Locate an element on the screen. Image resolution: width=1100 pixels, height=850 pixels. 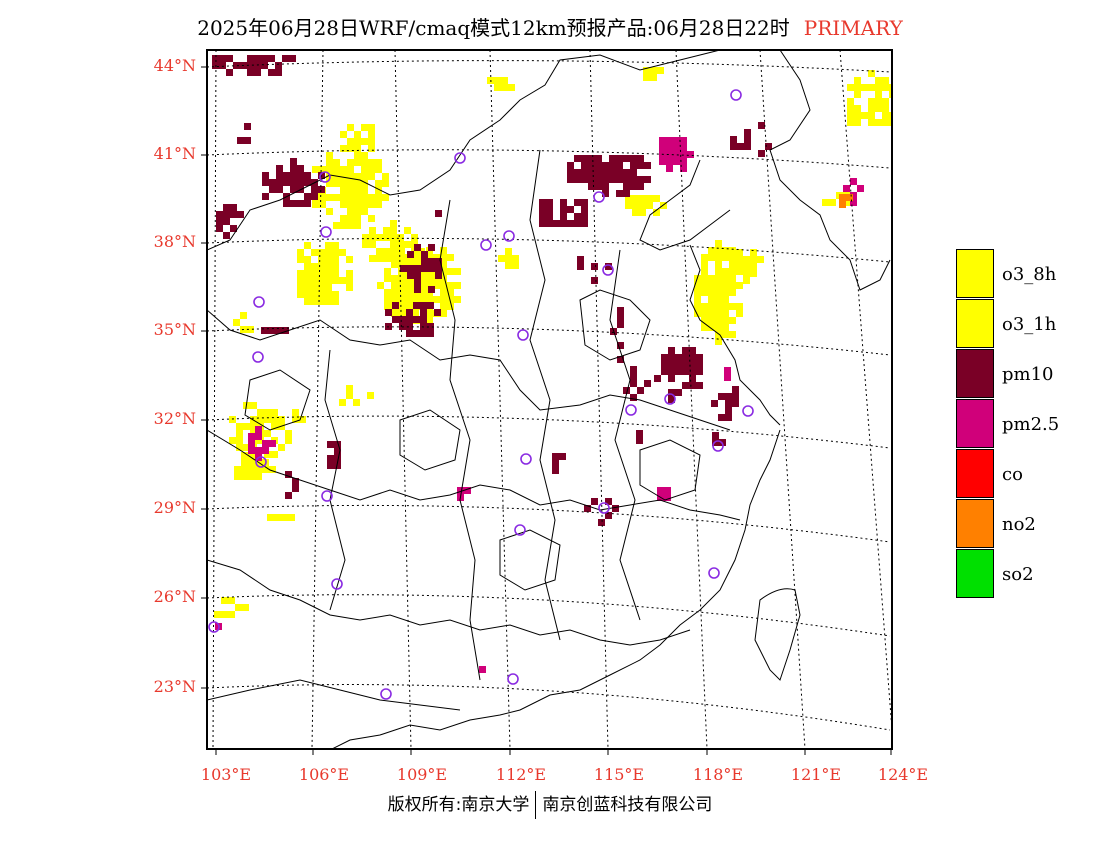
footer-divider is located at coordinates (536, 805).